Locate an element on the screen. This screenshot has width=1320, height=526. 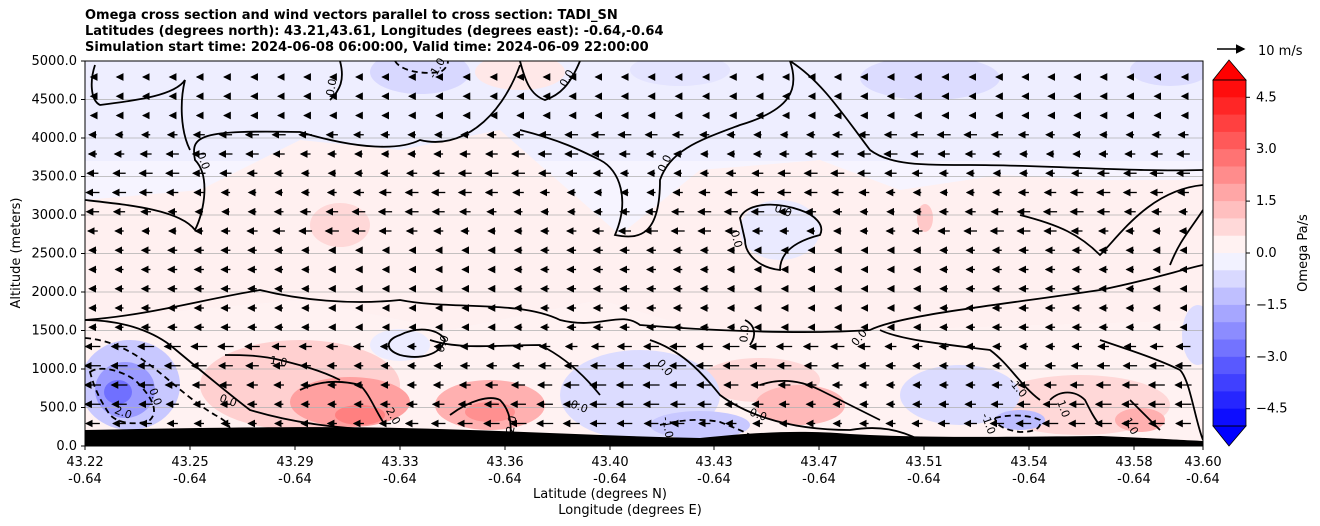
y-tick-label: 5000.0 is located at coordinates (55, 61).